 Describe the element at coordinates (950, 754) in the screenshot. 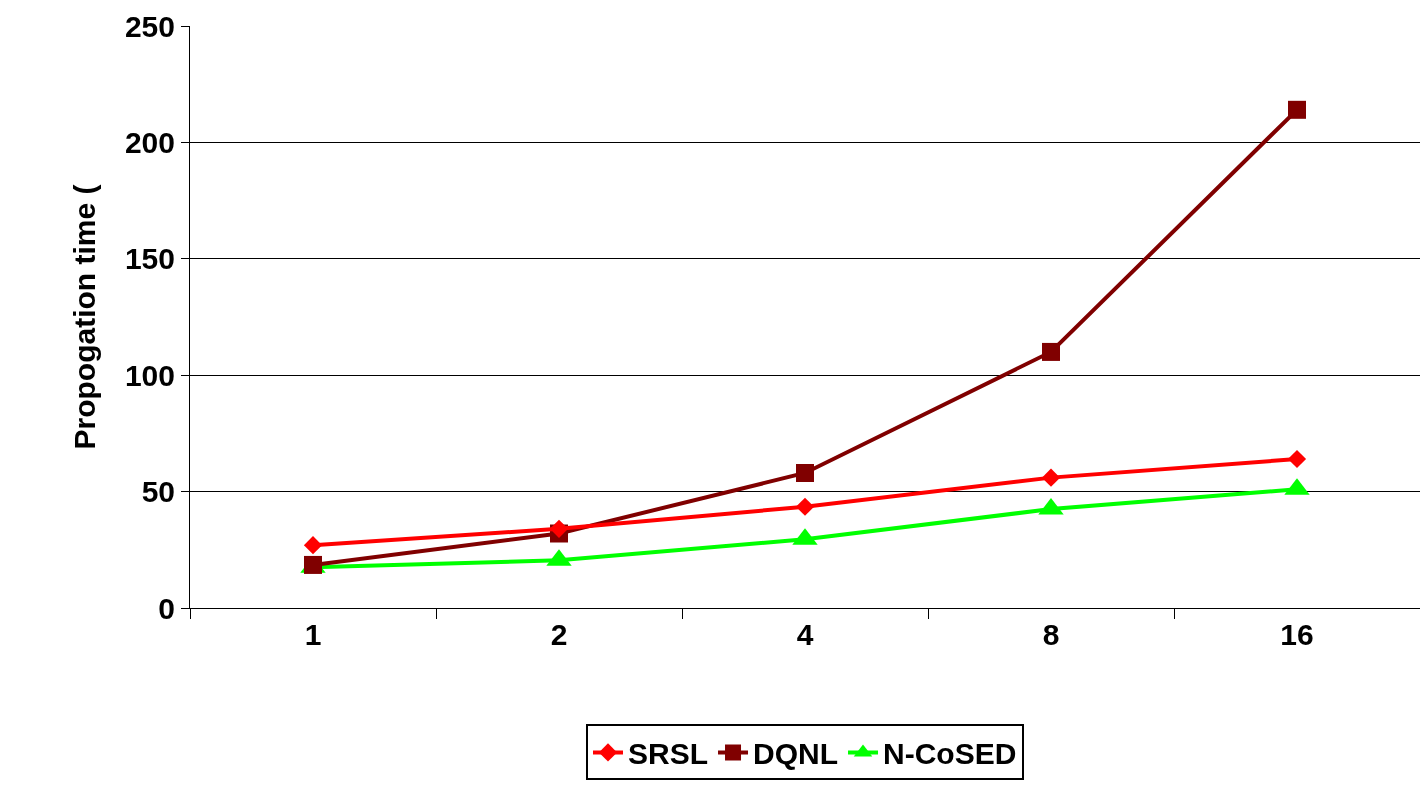

I see `legend-label: N-CoSED` at that location.